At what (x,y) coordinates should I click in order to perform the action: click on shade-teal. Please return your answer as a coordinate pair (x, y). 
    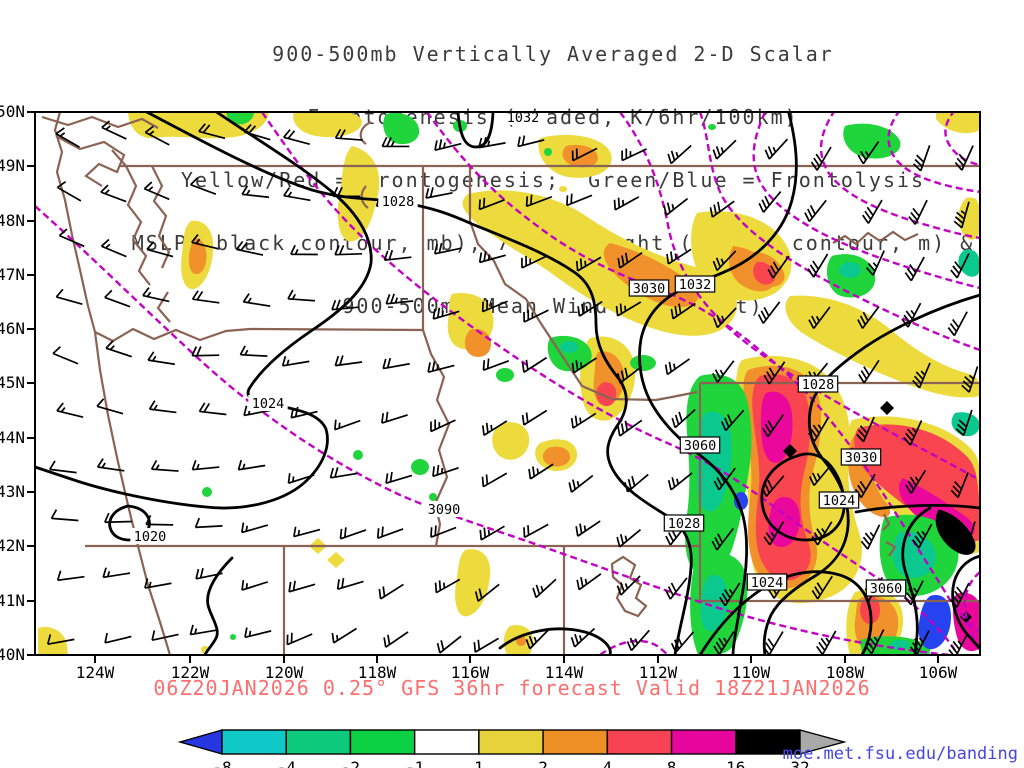
    Looking at the image, I should click on (569, 347).